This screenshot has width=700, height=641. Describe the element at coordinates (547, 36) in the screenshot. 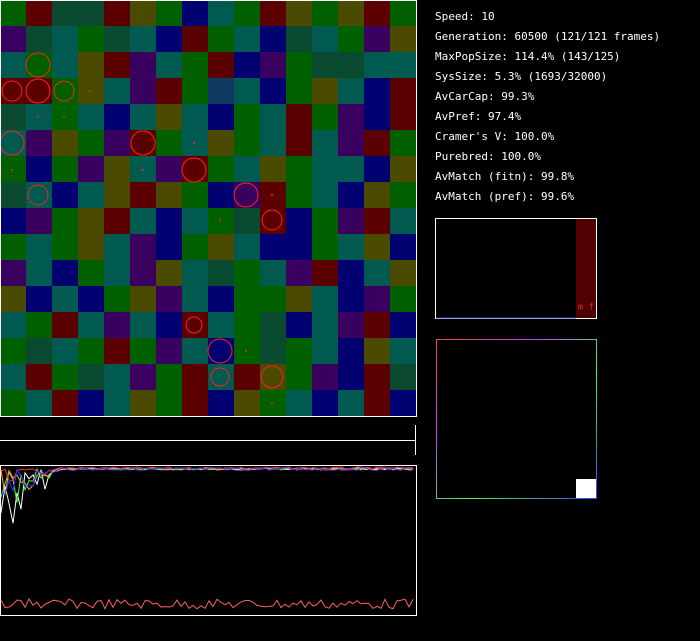

I see `stat-line: Generation: 60500 (121/121 frames)` at that location.